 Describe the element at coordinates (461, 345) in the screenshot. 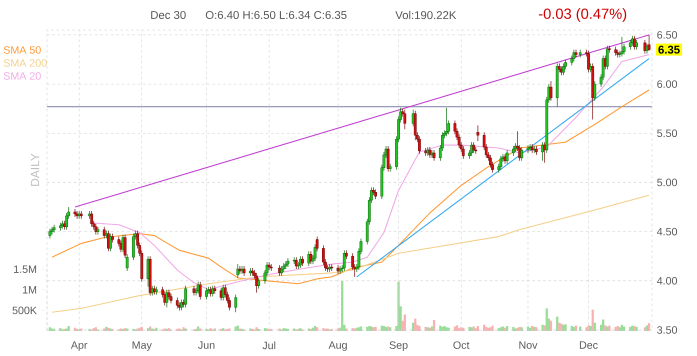

I see `x-tick-label: Oct` at that location.